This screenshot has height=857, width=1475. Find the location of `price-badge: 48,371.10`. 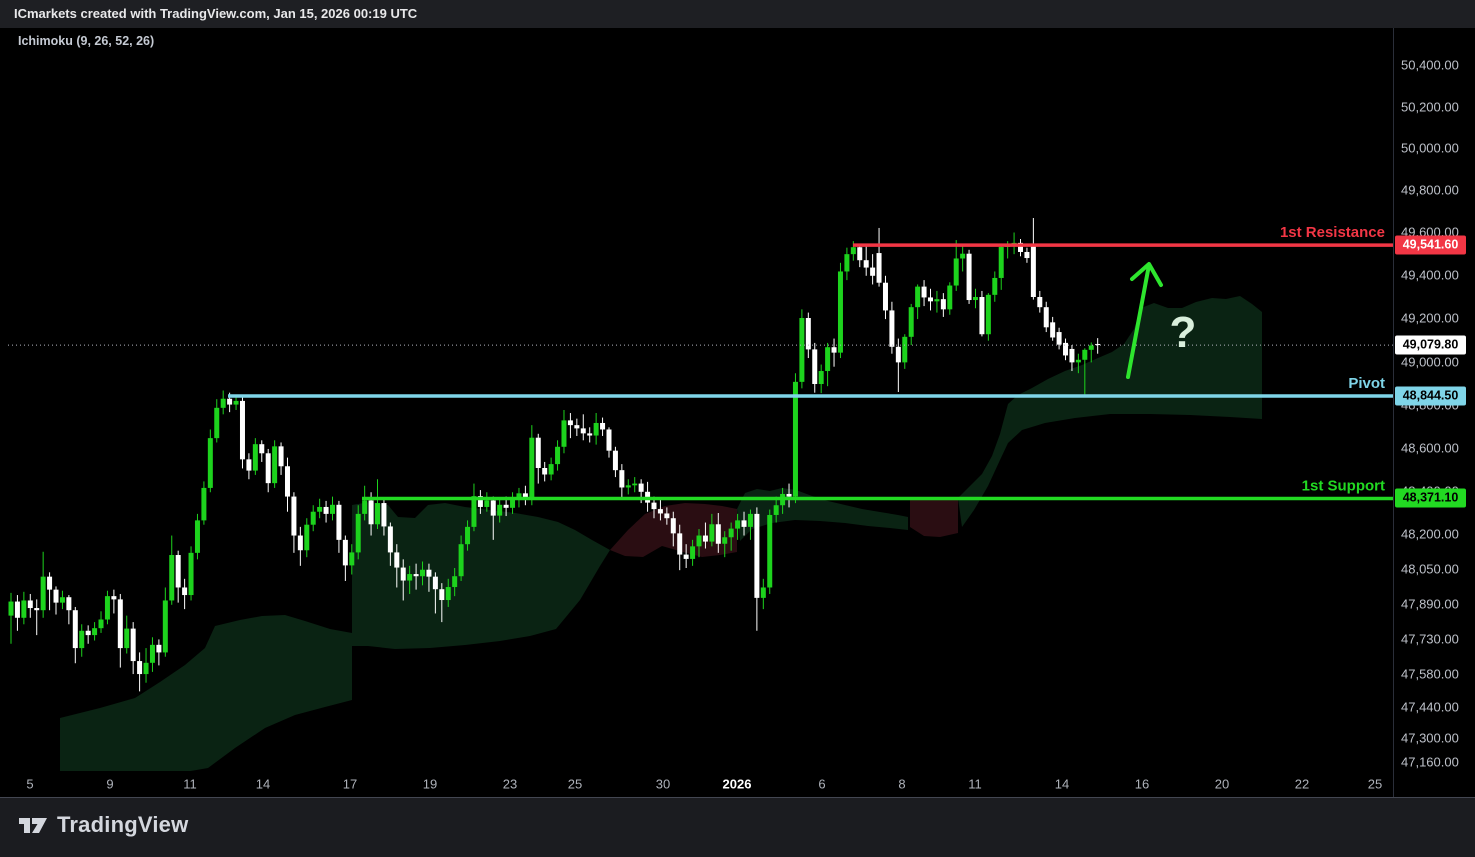

price-badge: 48,371.10 is located at coordinates (1430, 498).